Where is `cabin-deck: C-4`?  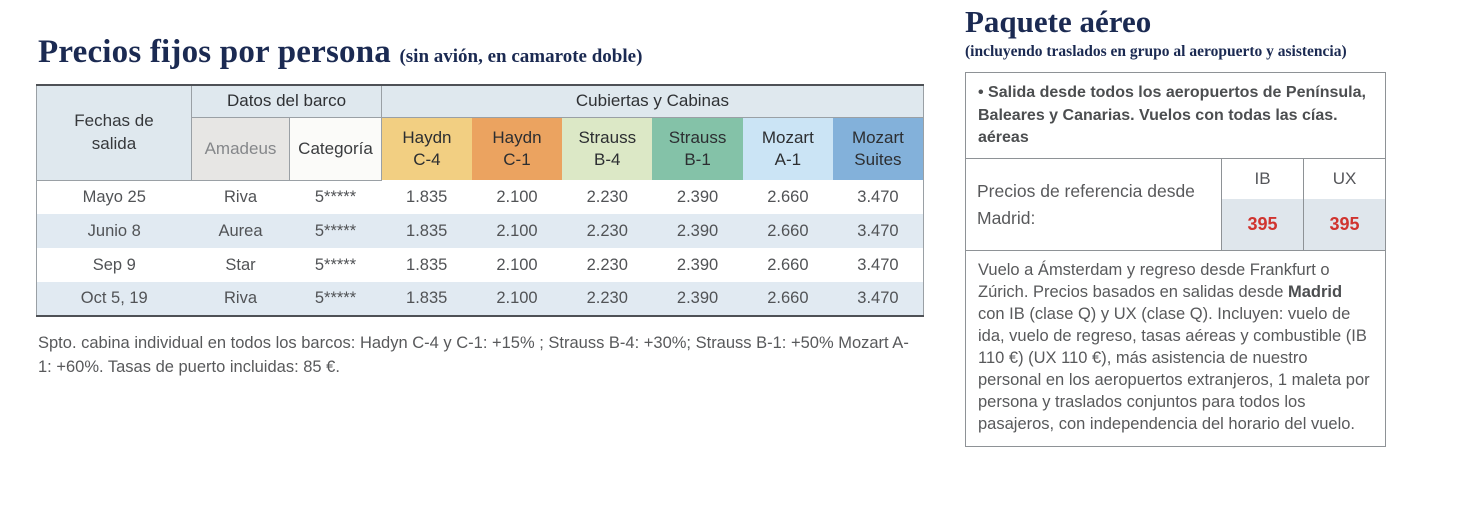 cabin-deck: C-4 is located at coordinates (427, 159).